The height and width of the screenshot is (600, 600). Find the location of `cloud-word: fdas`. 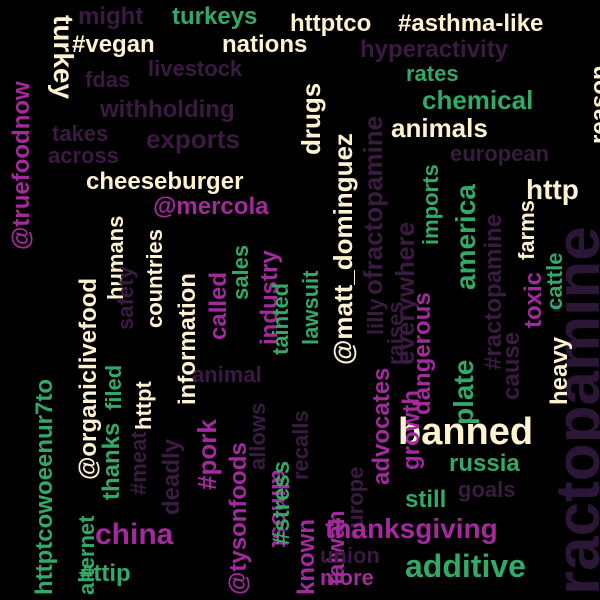

cloud-word: fdas is located at coordinates (108, 79).